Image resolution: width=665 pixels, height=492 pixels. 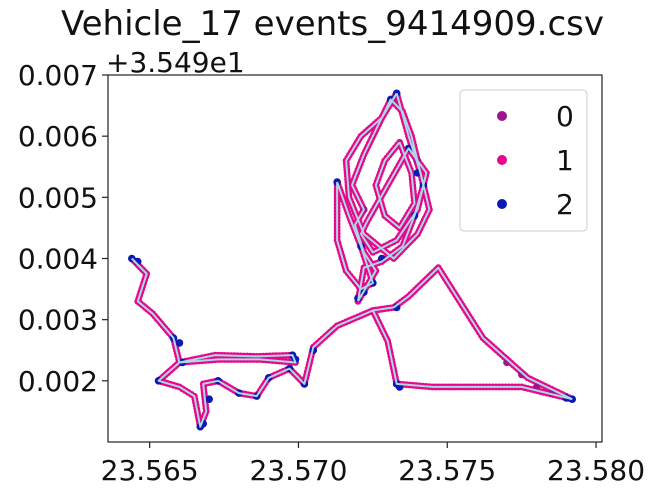 I want to click on x-tick-label: 23.575, so click(x=447, y=470).